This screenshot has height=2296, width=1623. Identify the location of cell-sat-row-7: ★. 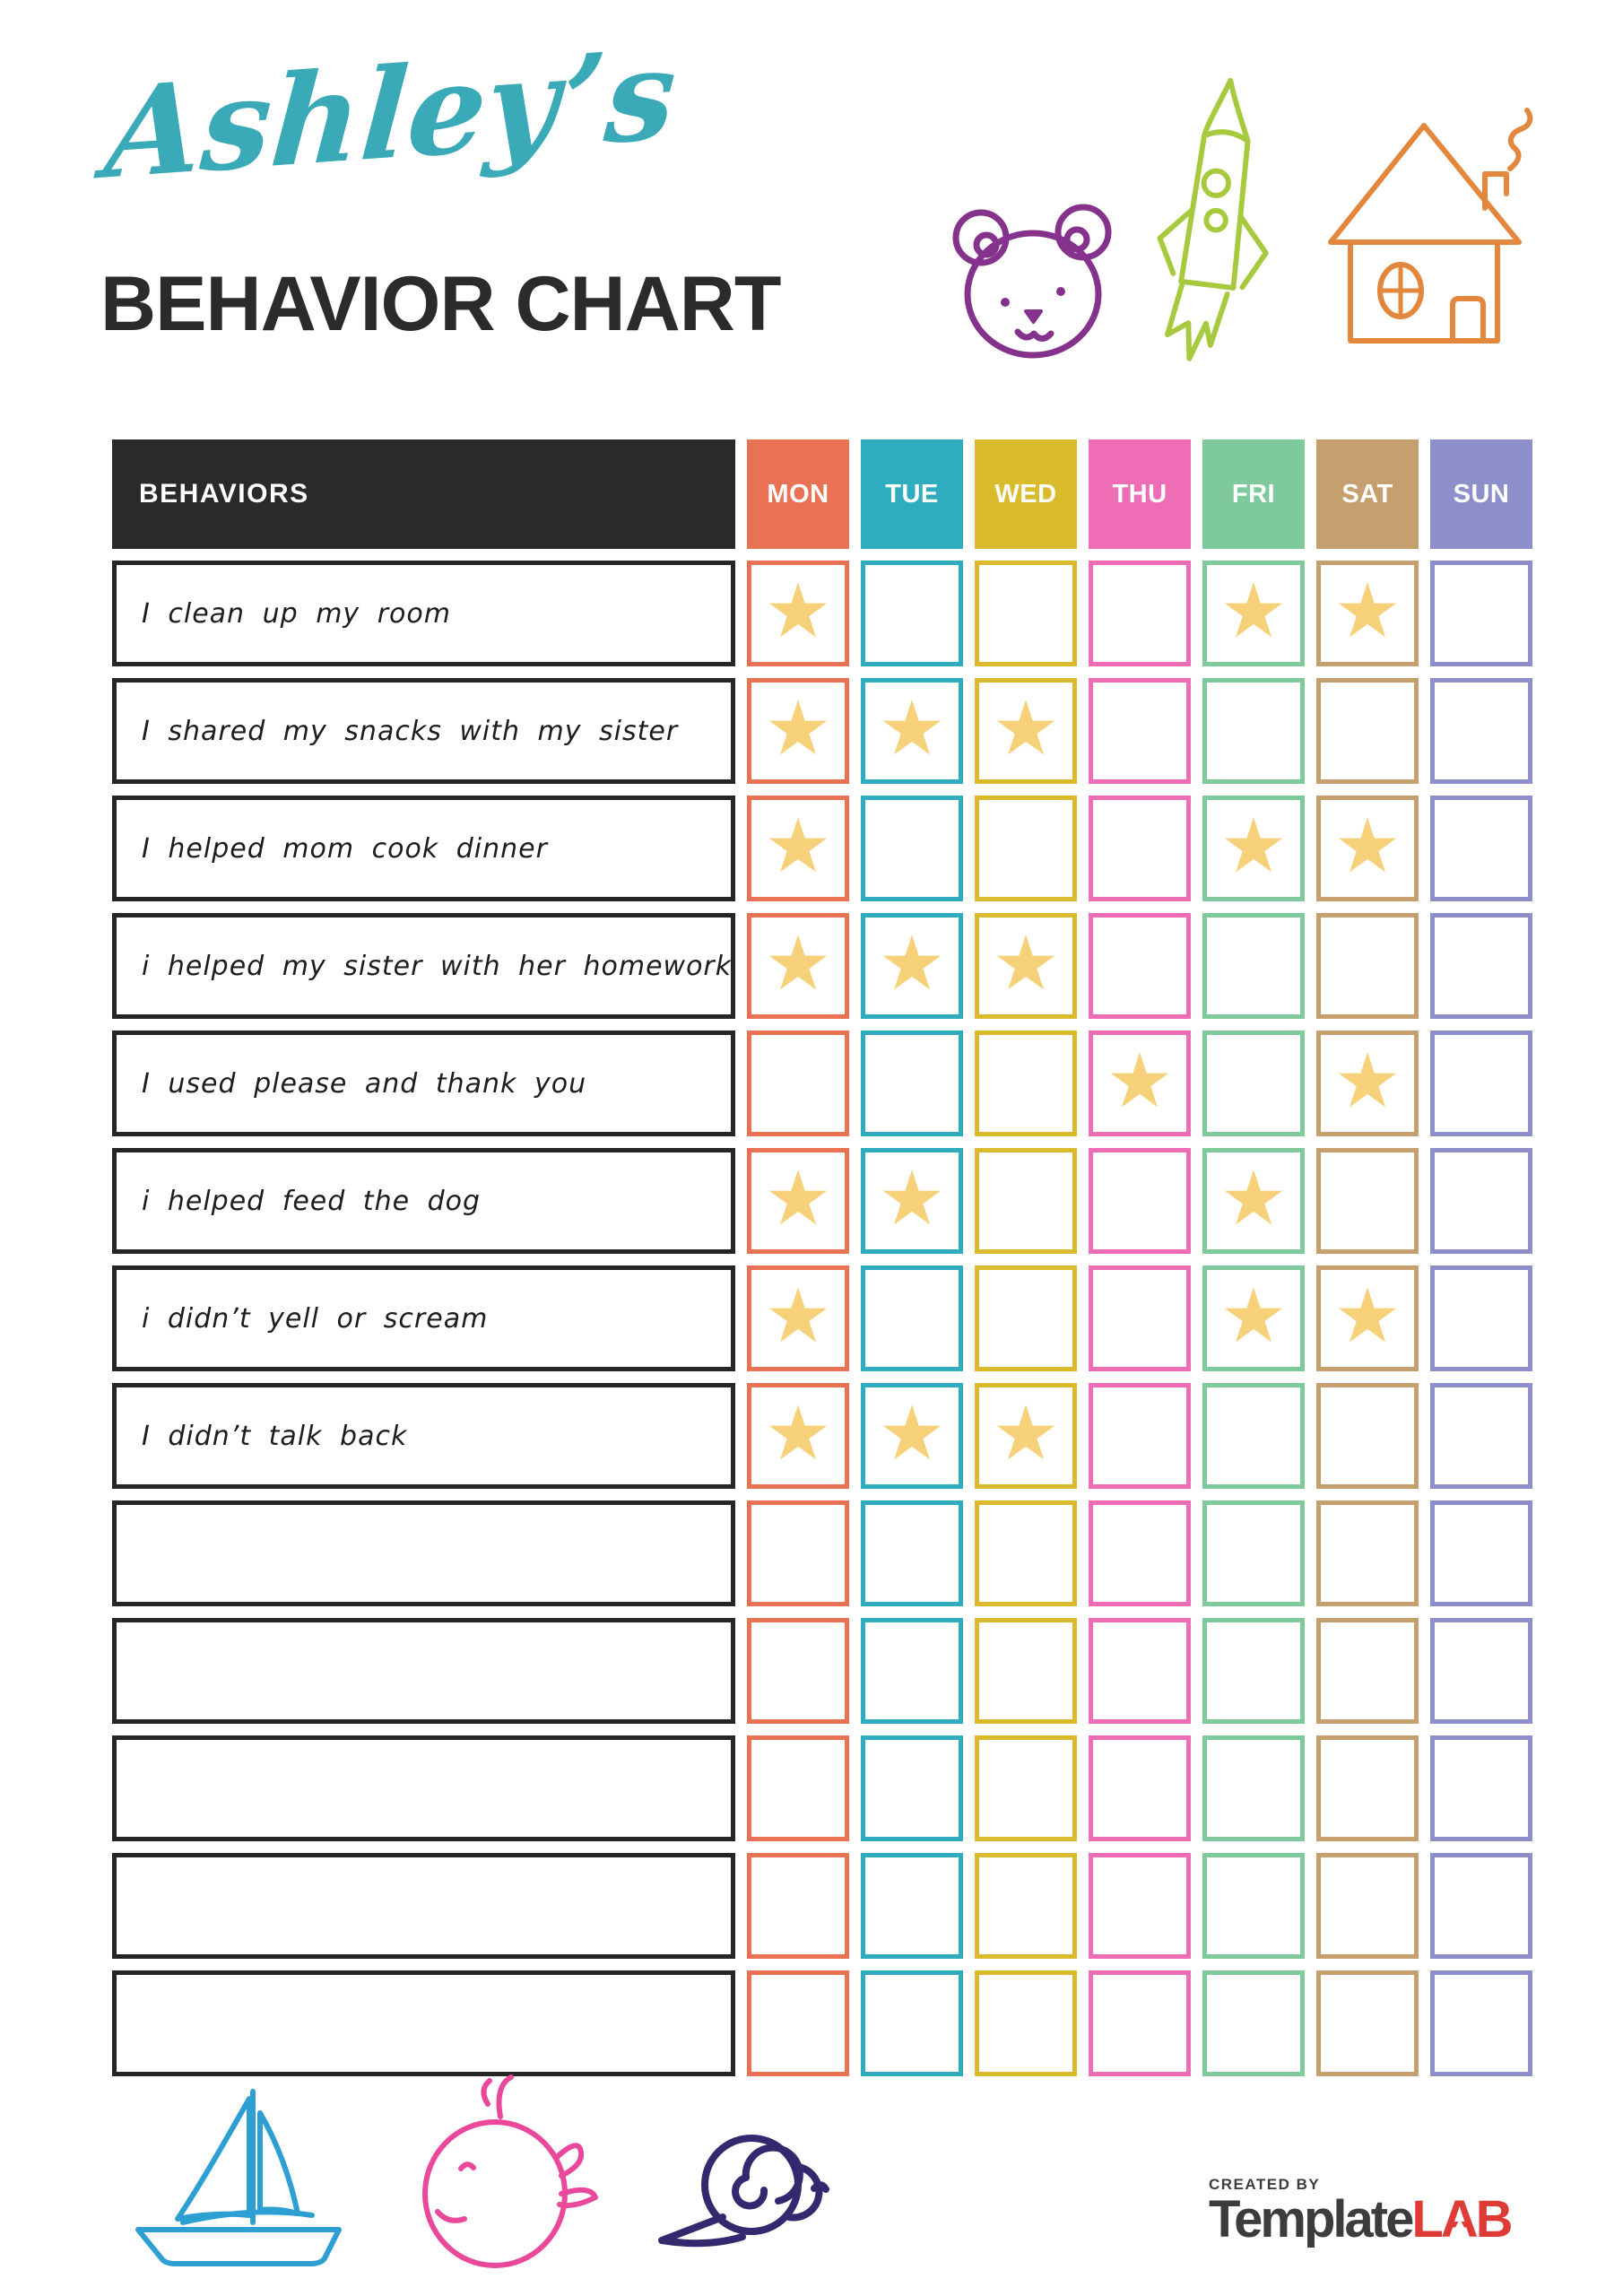
(1367, 1318).